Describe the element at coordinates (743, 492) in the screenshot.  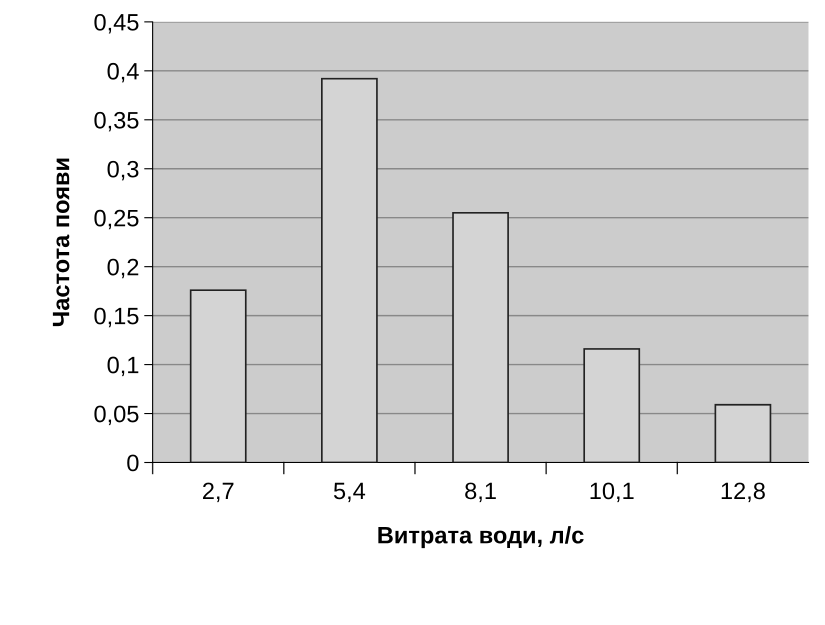
I see `x-tick-label: 12,8` at that location.